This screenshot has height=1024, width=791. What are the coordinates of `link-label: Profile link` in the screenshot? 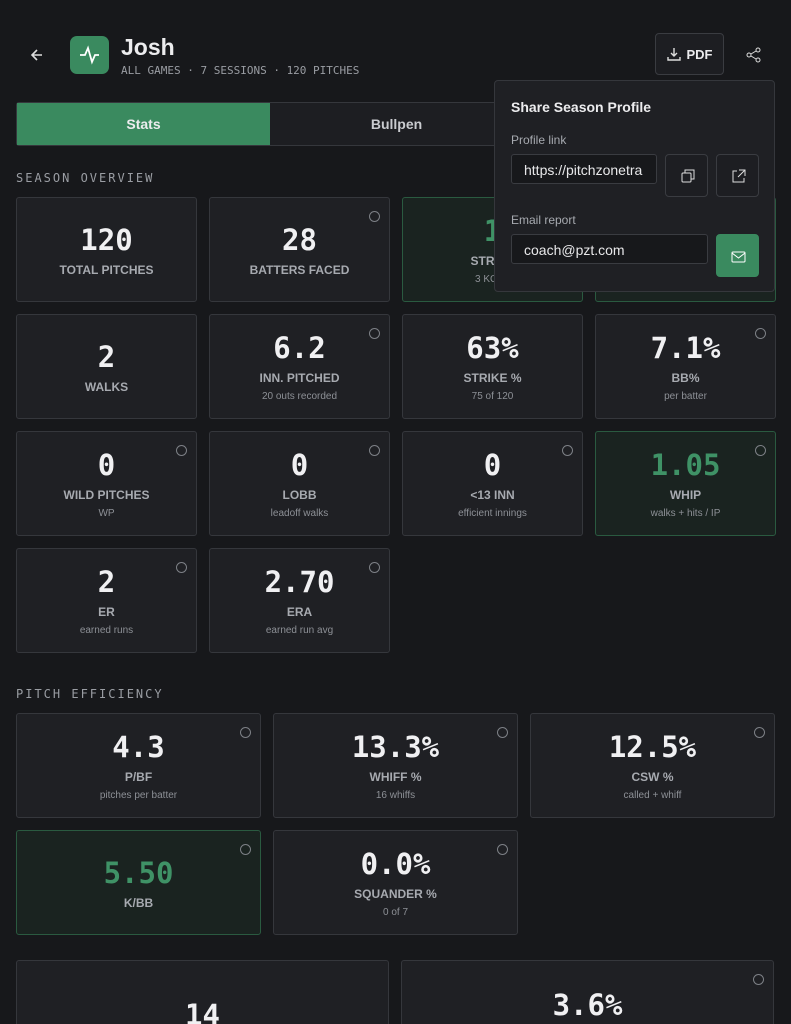 It's located at (539, 140).